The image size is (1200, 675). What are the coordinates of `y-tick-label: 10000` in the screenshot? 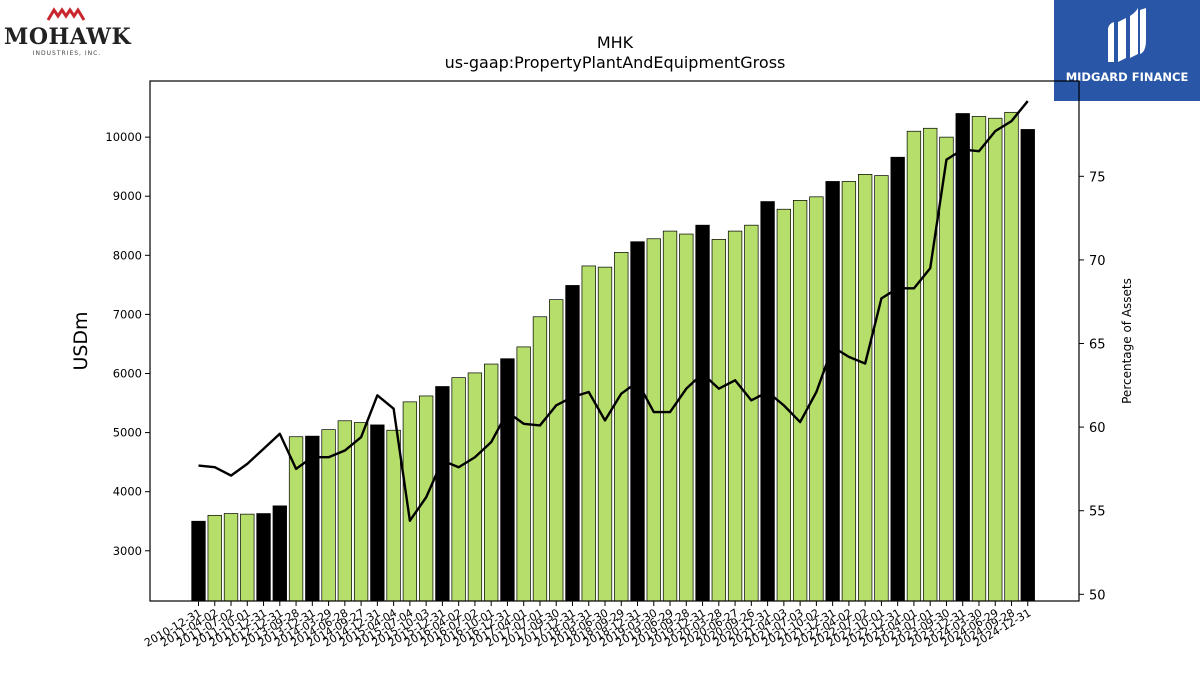 It's located at (123, 137).